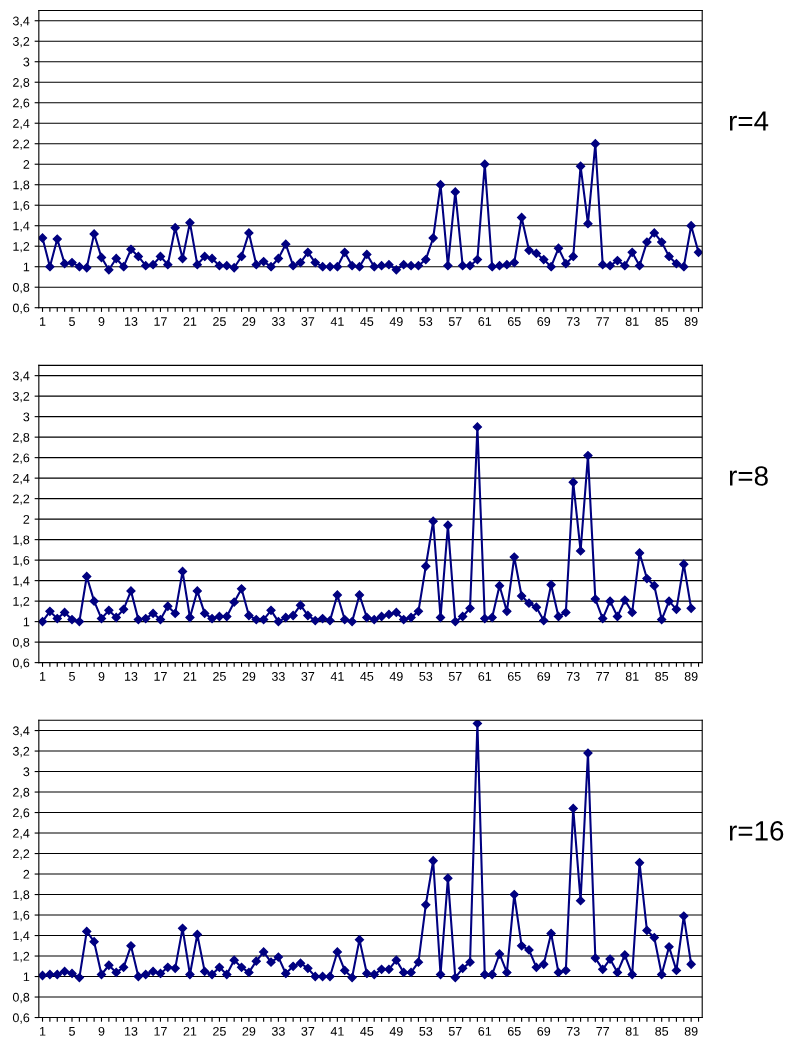 Image resolution: width=809 pixels, height=1049 pixels. I want to click on text: r=16, so click(756, 831).